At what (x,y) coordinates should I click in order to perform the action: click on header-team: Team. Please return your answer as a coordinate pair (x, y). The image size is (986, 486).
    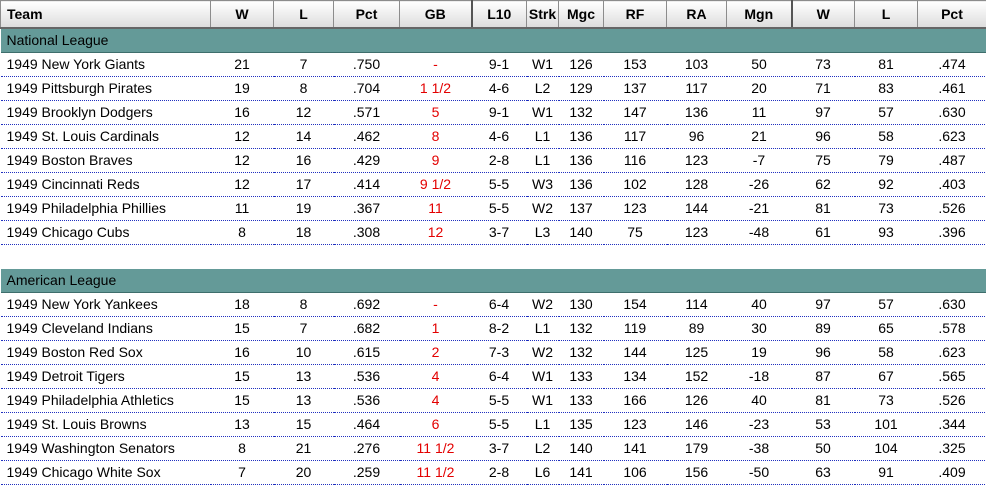
    Looking at the image, I should click on (105, 14).